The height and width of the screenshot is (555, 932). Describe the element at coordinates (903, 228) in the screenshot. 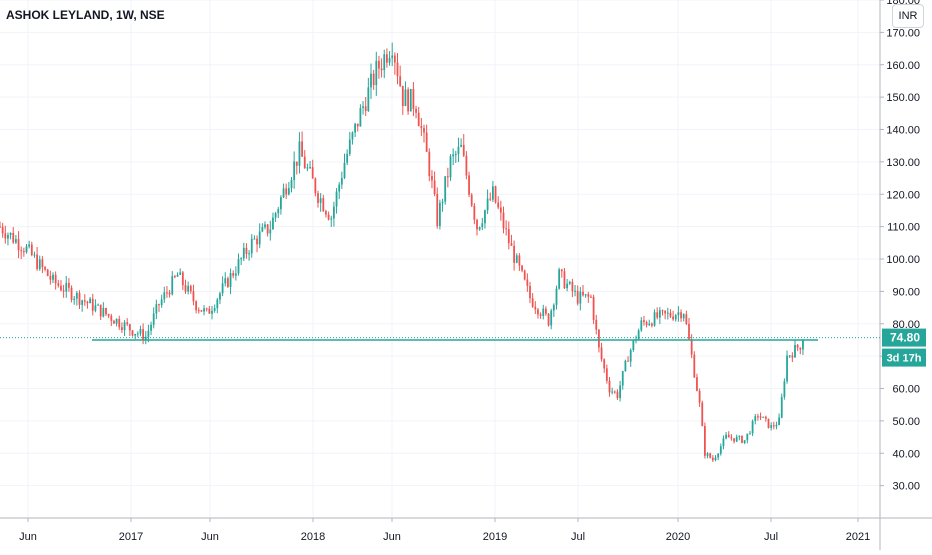

I see `y-tick-label: 110.00` at that location.